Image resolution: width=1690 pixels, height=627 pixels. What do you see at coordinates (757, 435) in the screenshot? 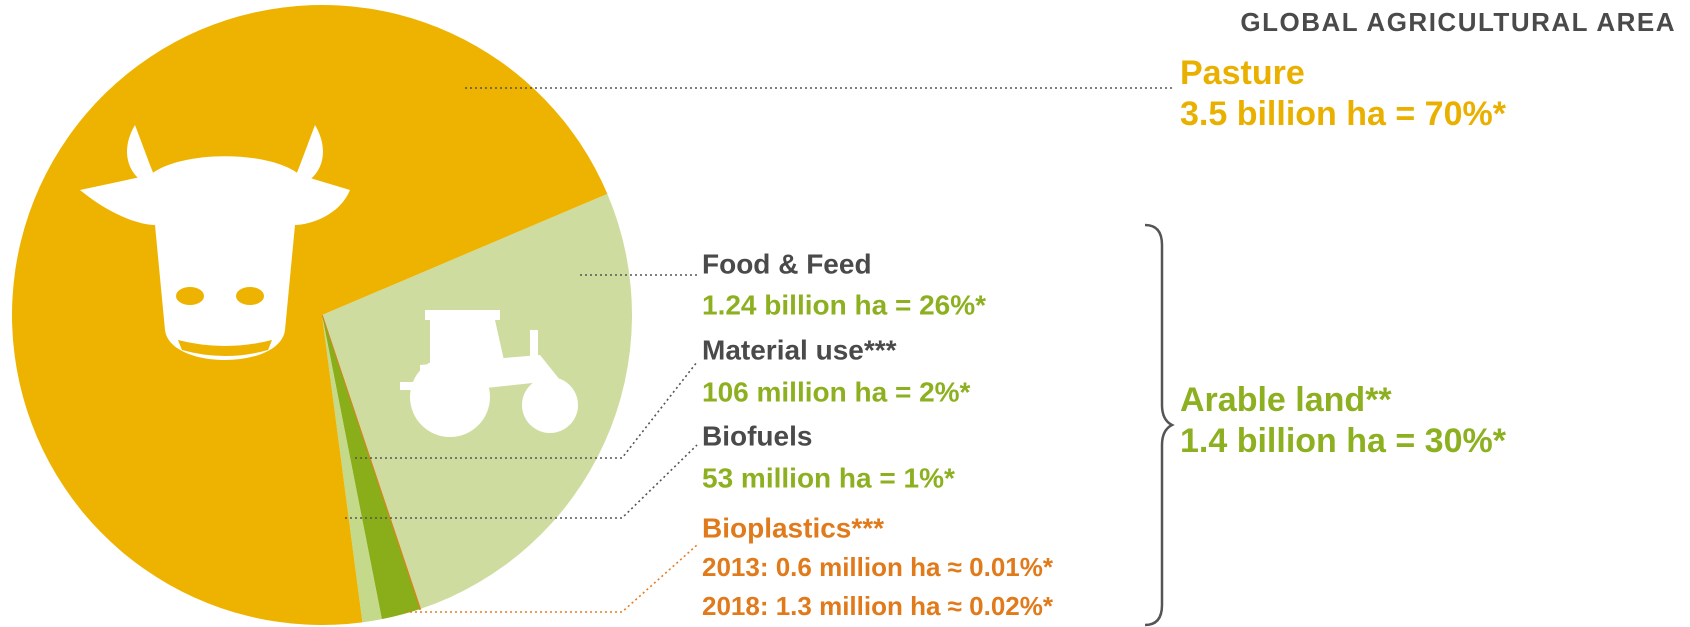
I see `slice-name: Biofuels` at bounding box center [757, 435].